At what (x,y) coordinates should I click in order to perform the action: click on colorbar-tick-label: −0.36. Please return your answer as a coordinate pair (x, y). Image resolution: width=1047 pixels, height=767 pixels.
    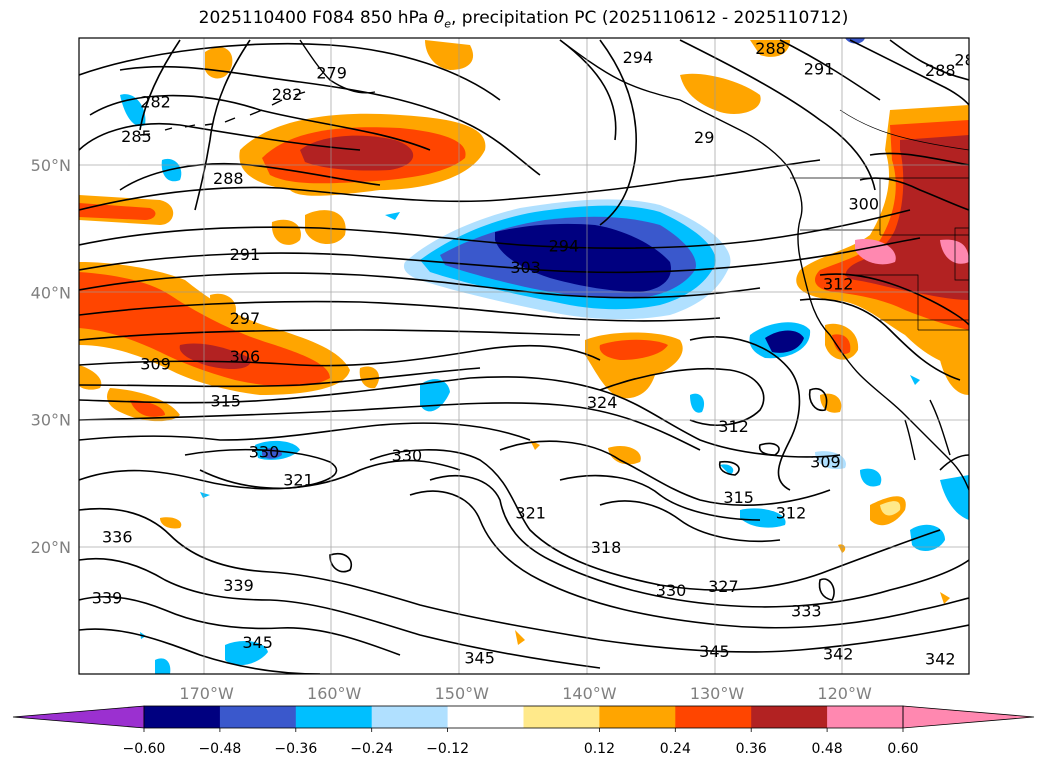
    Looking at the image, I should click on (295, 749).